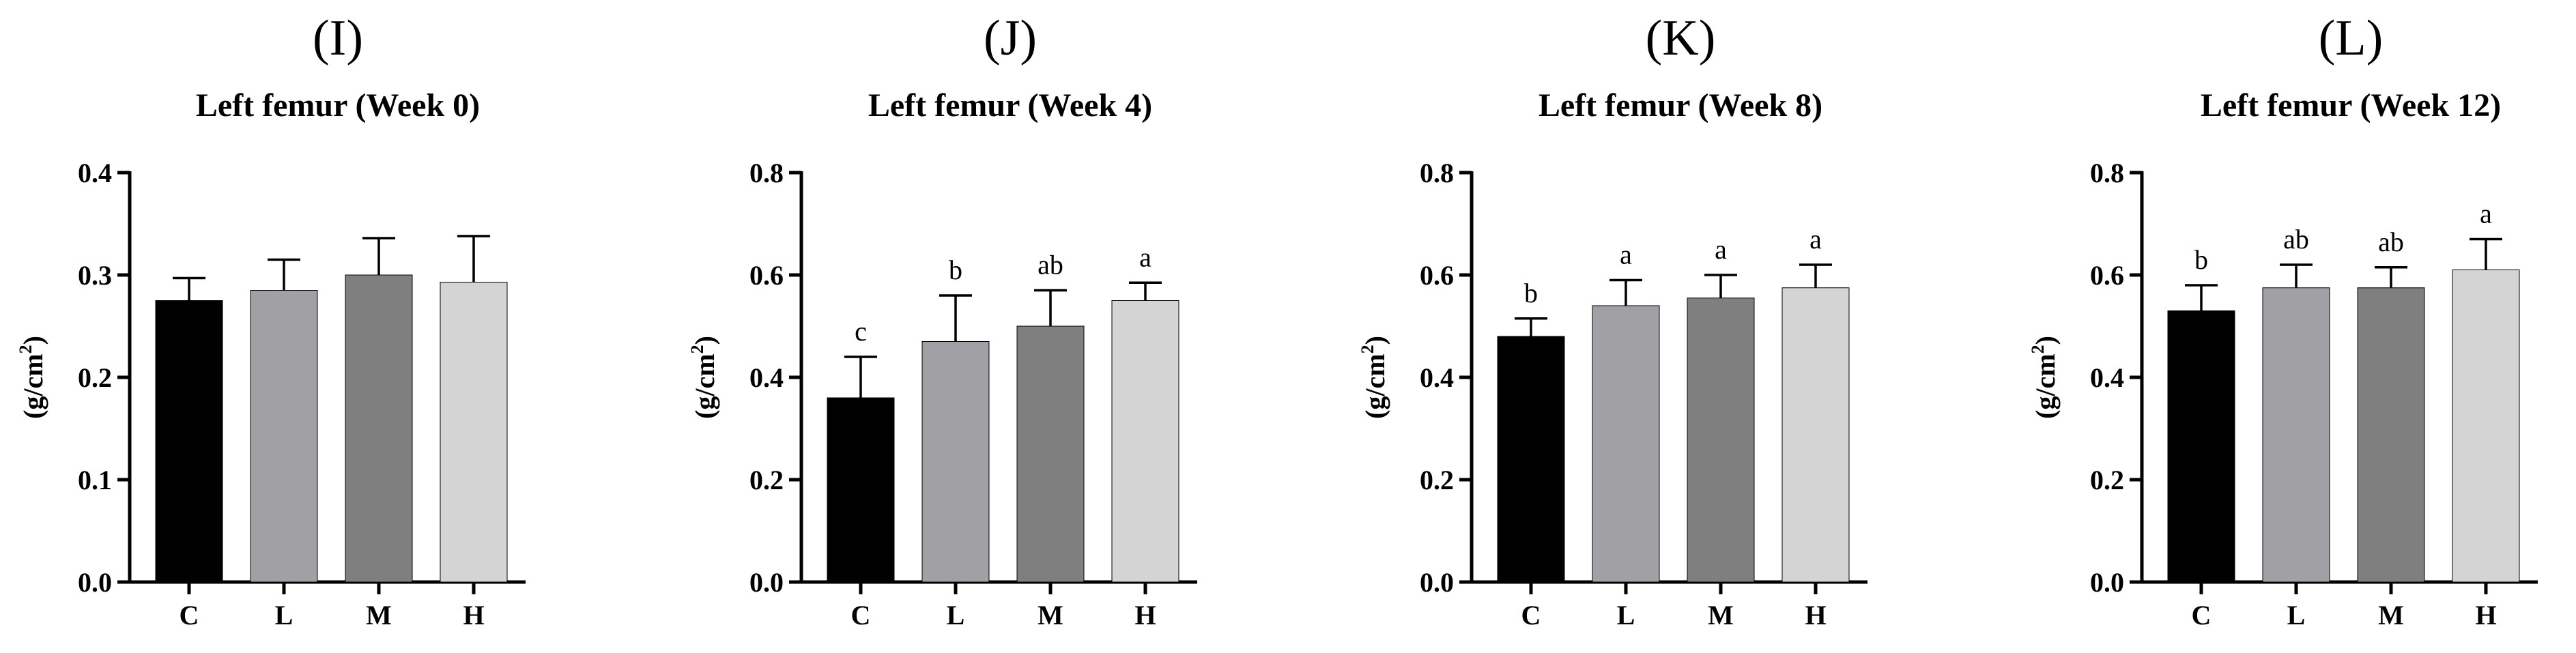 The image size is (2576, 653). Describe the element at coordinates (95, 480) in the screenshot. I see `y-tick-label: 0.1` at that location.